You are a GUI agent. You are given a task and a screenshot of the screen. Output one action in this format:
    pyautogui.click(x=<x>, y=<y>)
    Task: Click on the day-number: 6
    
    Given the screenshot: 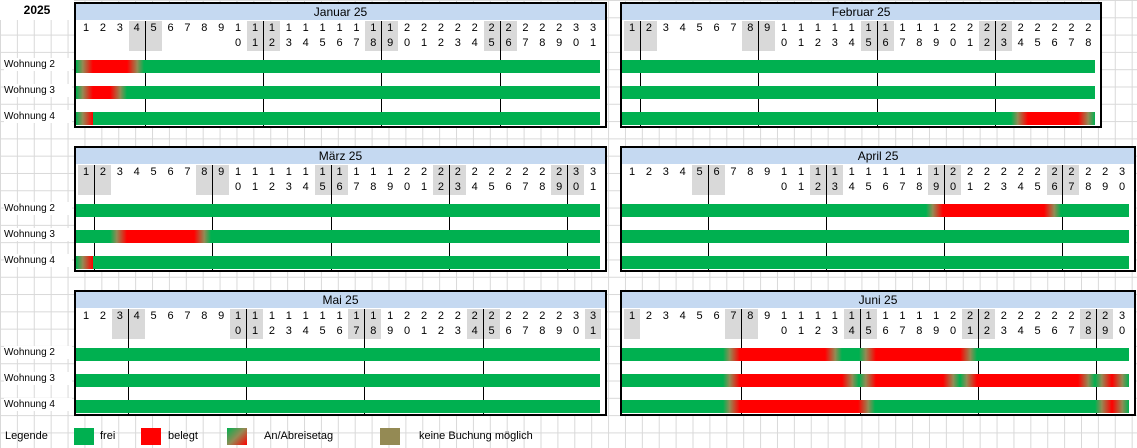 What is the action you would take?
    pyautogui.click(x=716, y=316)
    